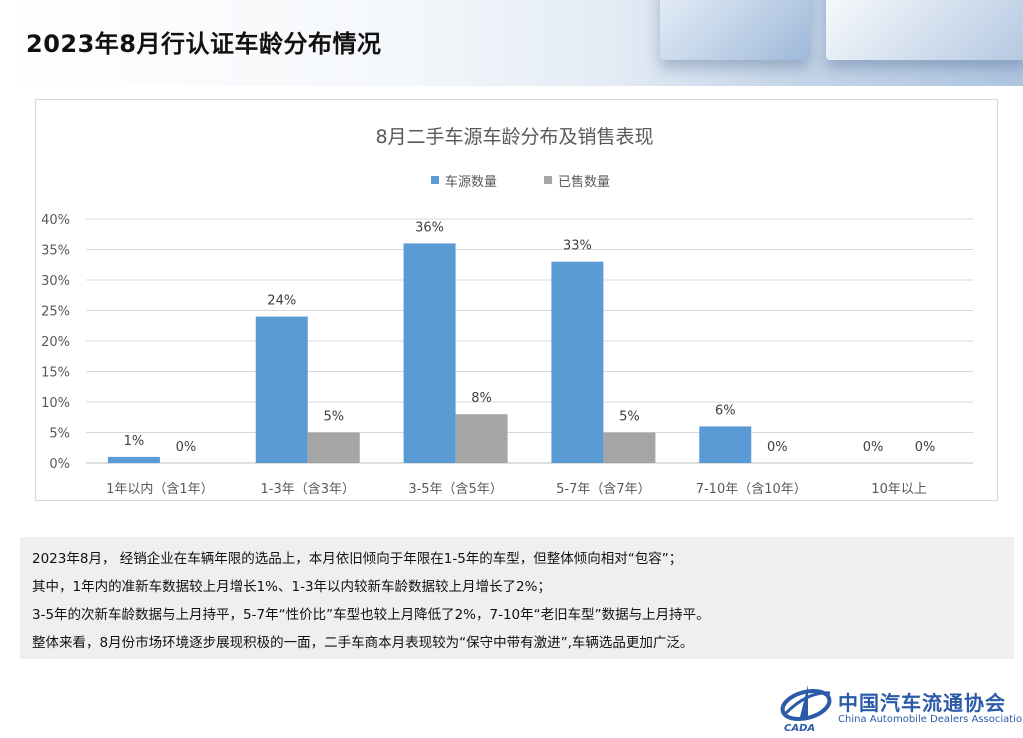 The image size is (1023, 738). Describe the element at coordinates (204, 44) in the screenshot. I see `page-title: 2023年8月行认证车龄分布情况` at that location.